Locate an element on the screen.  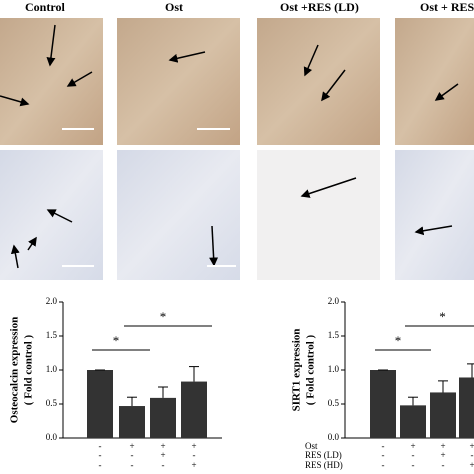
panel-header: Ost +RES (LD) is located at coordinates (319, 7).